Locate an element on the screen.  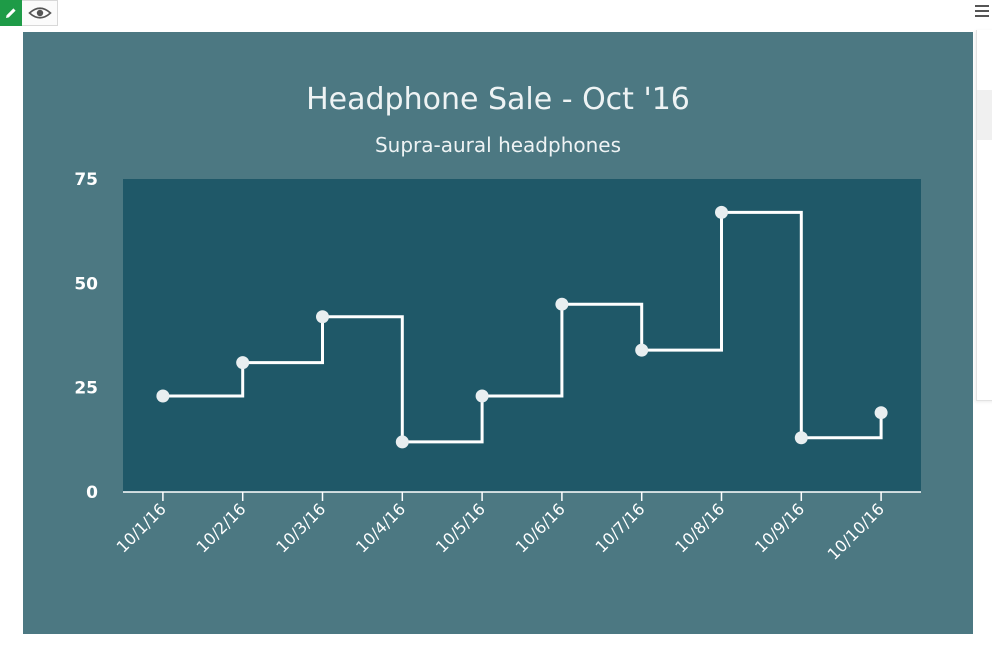
x-tick-label: 10/10/16 is located at coordinates (856, 531).